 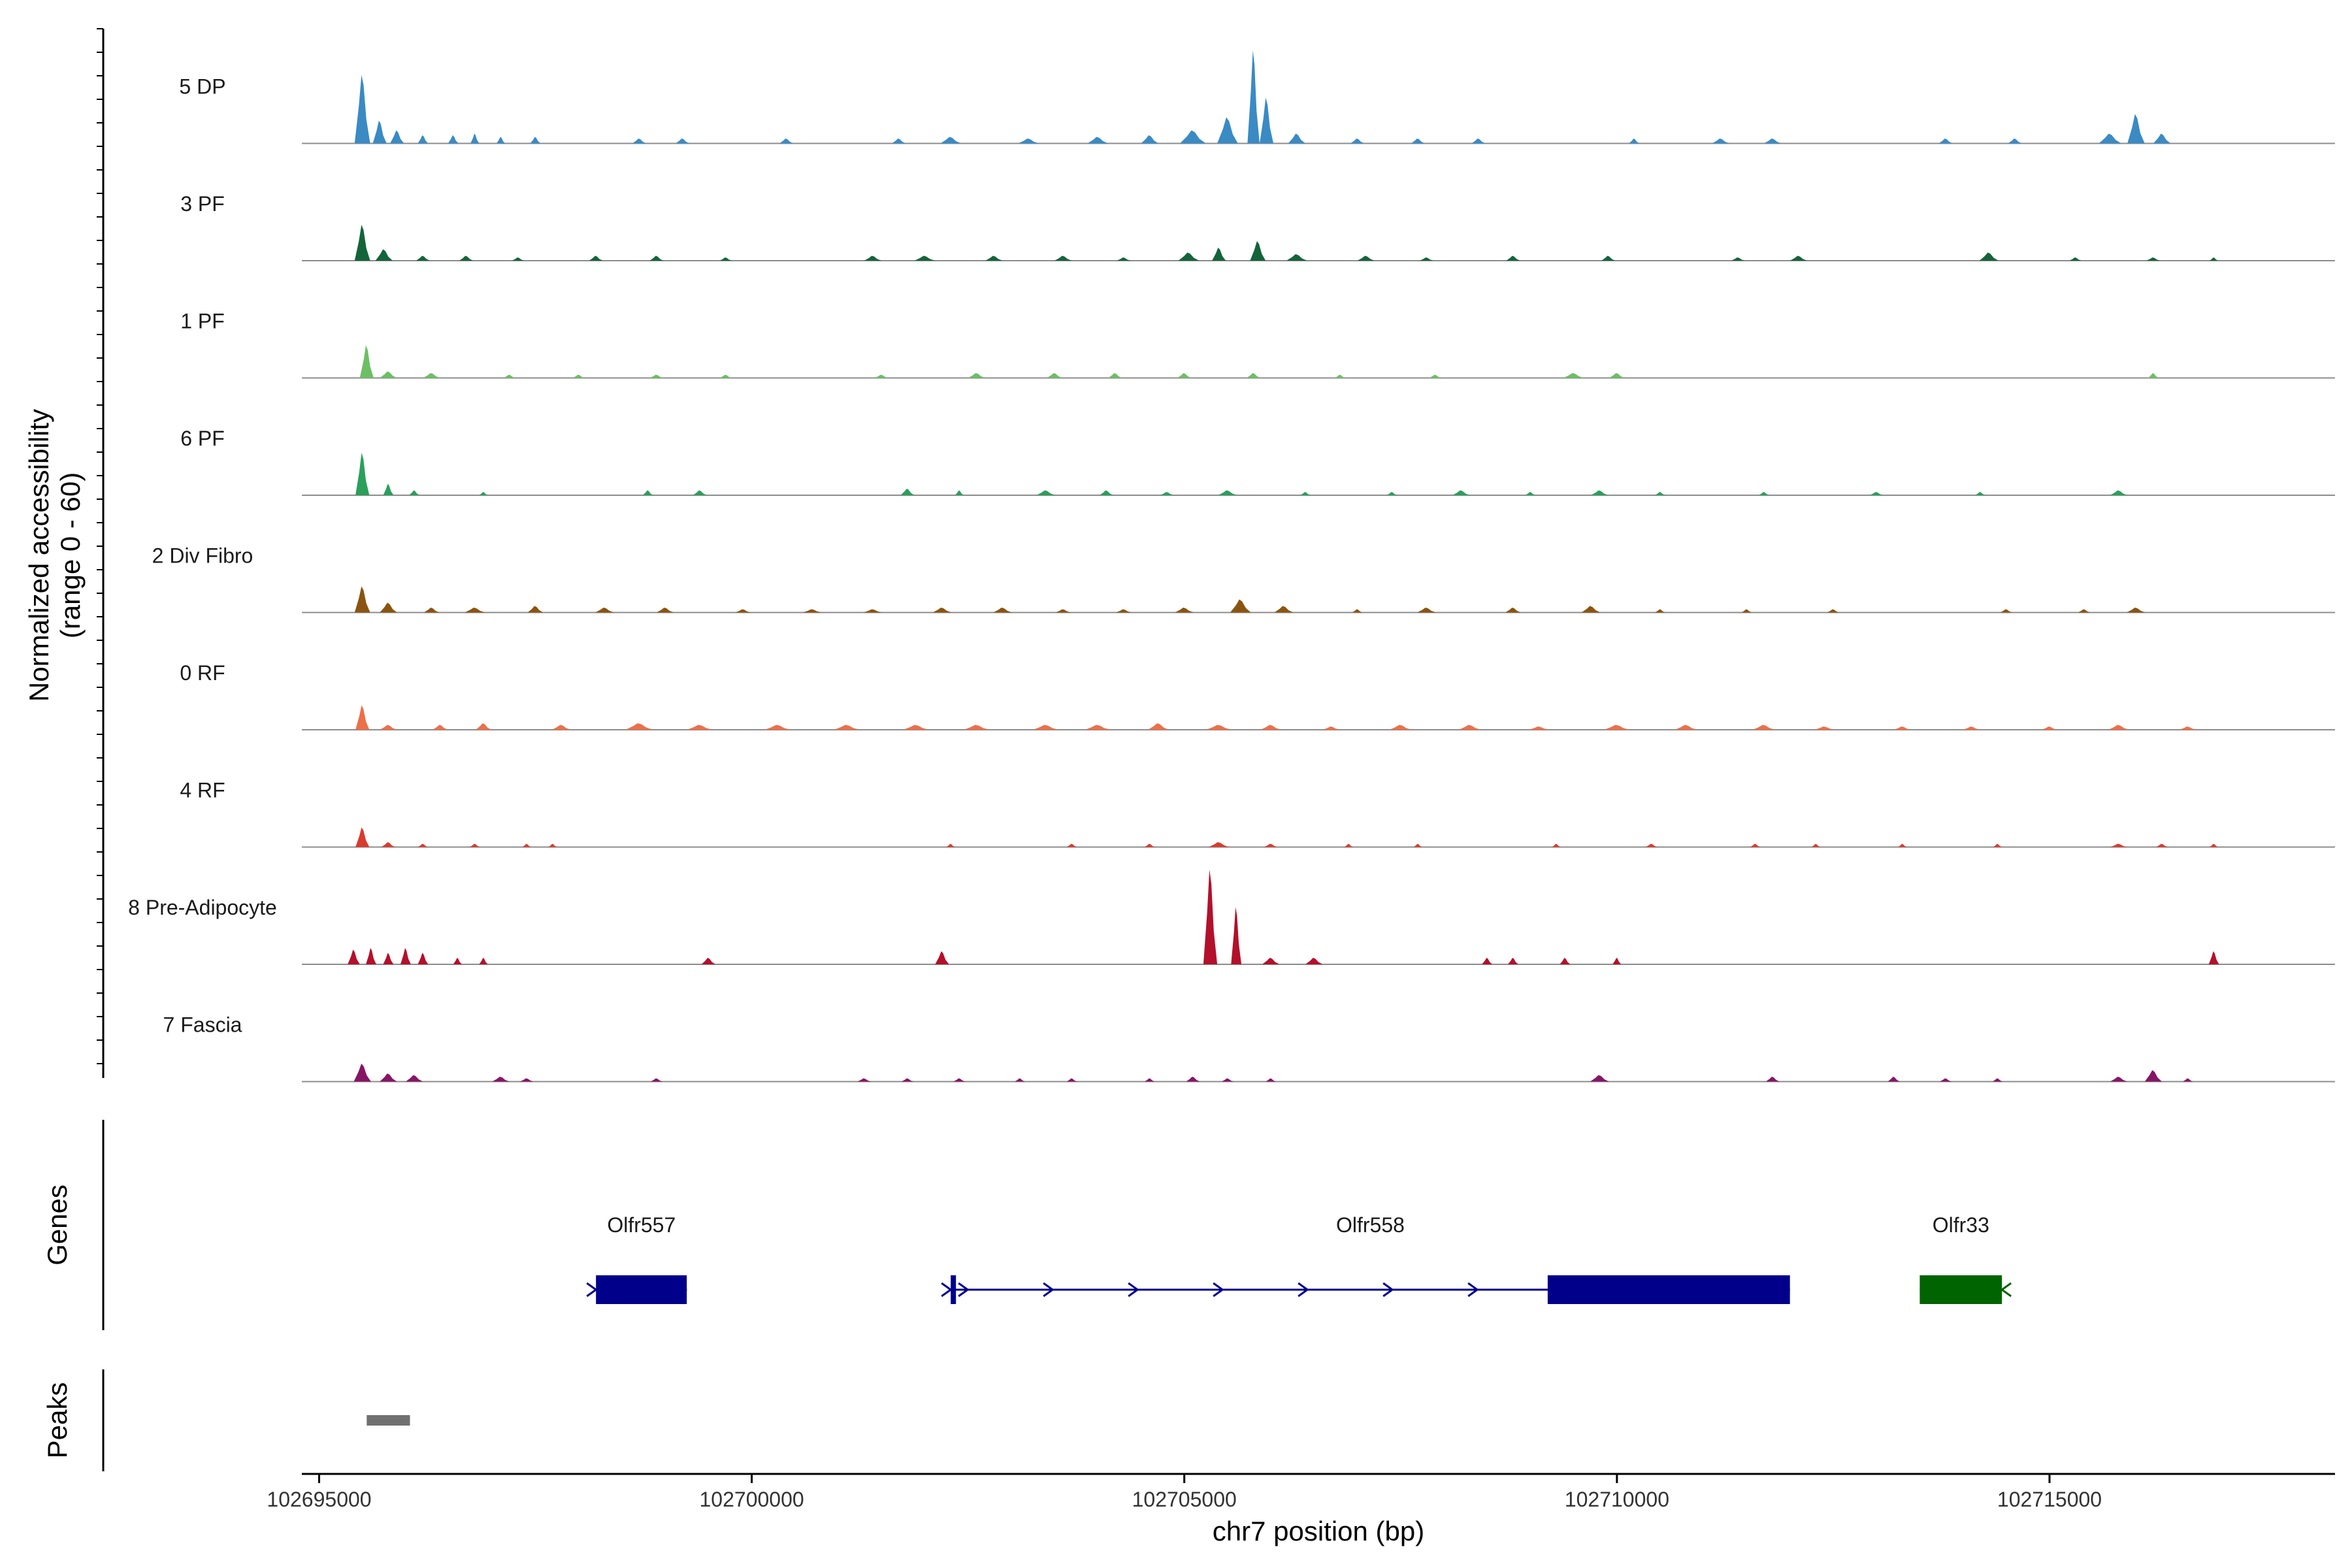 What do you see at coordinates (1370, 1225) in the screenshot?
I see `gene-label: Olfr558` at bounding box center [1370, 1225].